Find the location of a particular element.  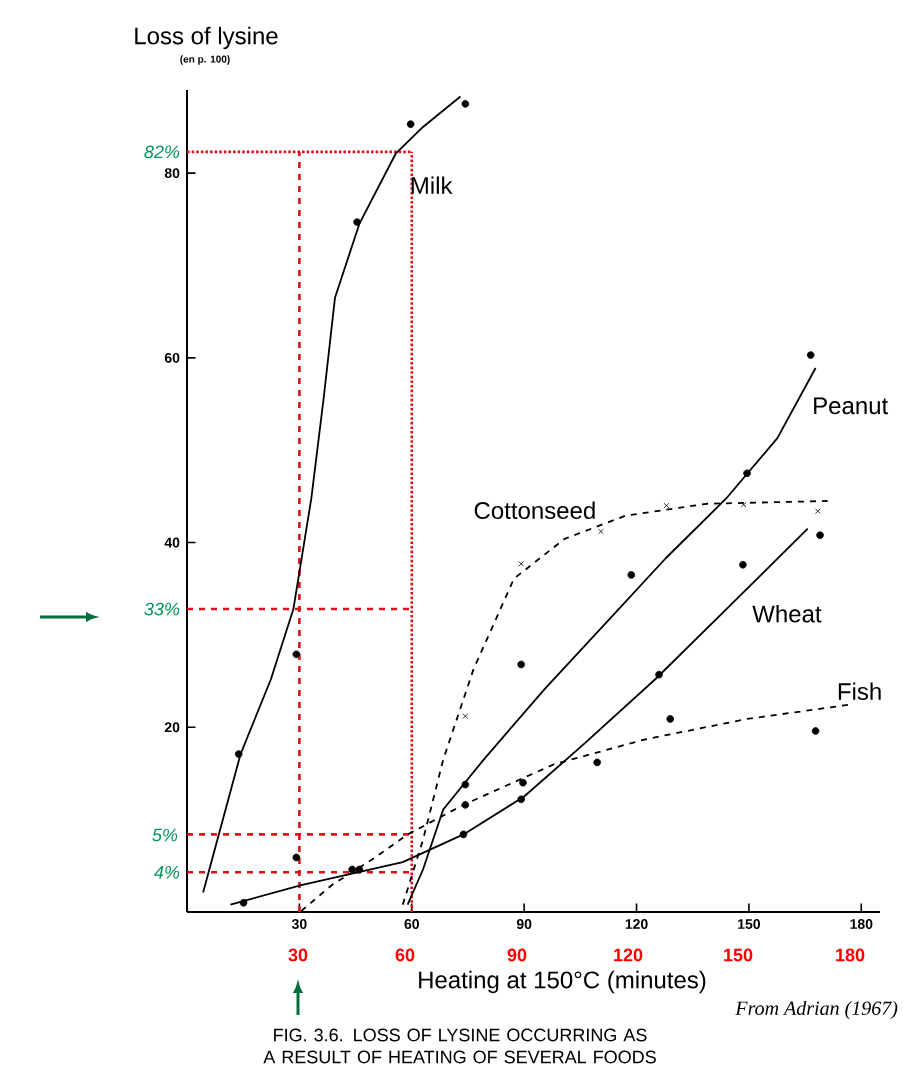

text: 180 is located at coordinates (850, 955).